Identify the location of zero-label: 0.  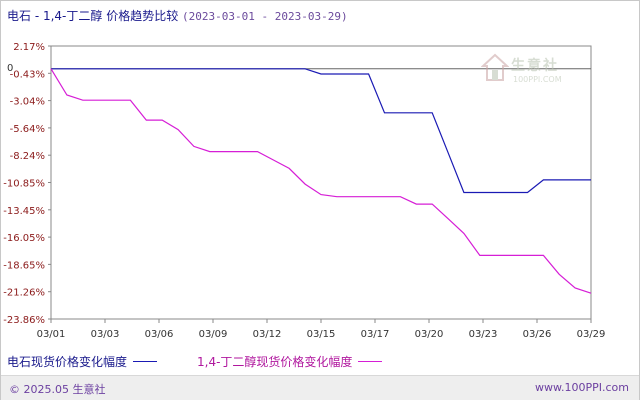
(10, 68).